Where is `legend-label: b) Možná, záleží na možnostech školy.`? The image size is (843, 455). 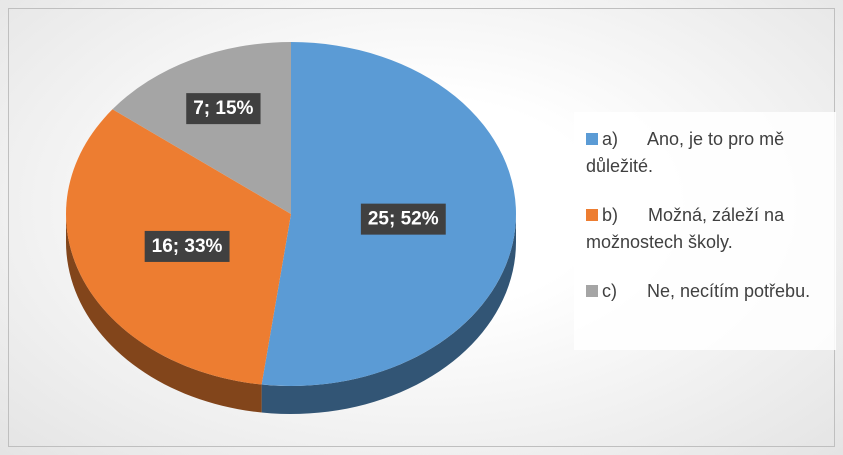
legend-label: b) Možná, záleží na možnostech školy. is located at coordinates (688, 228).